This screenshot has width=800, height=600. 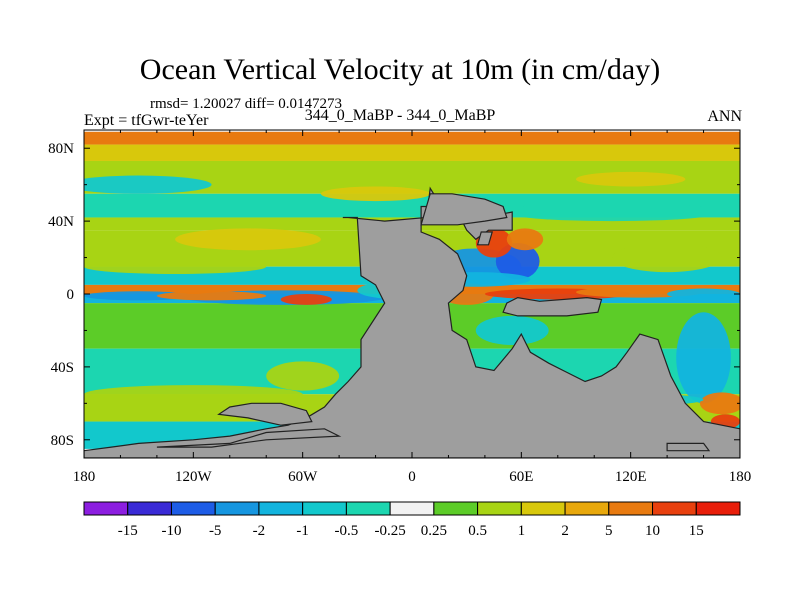 What do you see at coordinates (631, 477) in the screenshot?
I see `x-tick-label: 120E` at bounding box center [631, 477].